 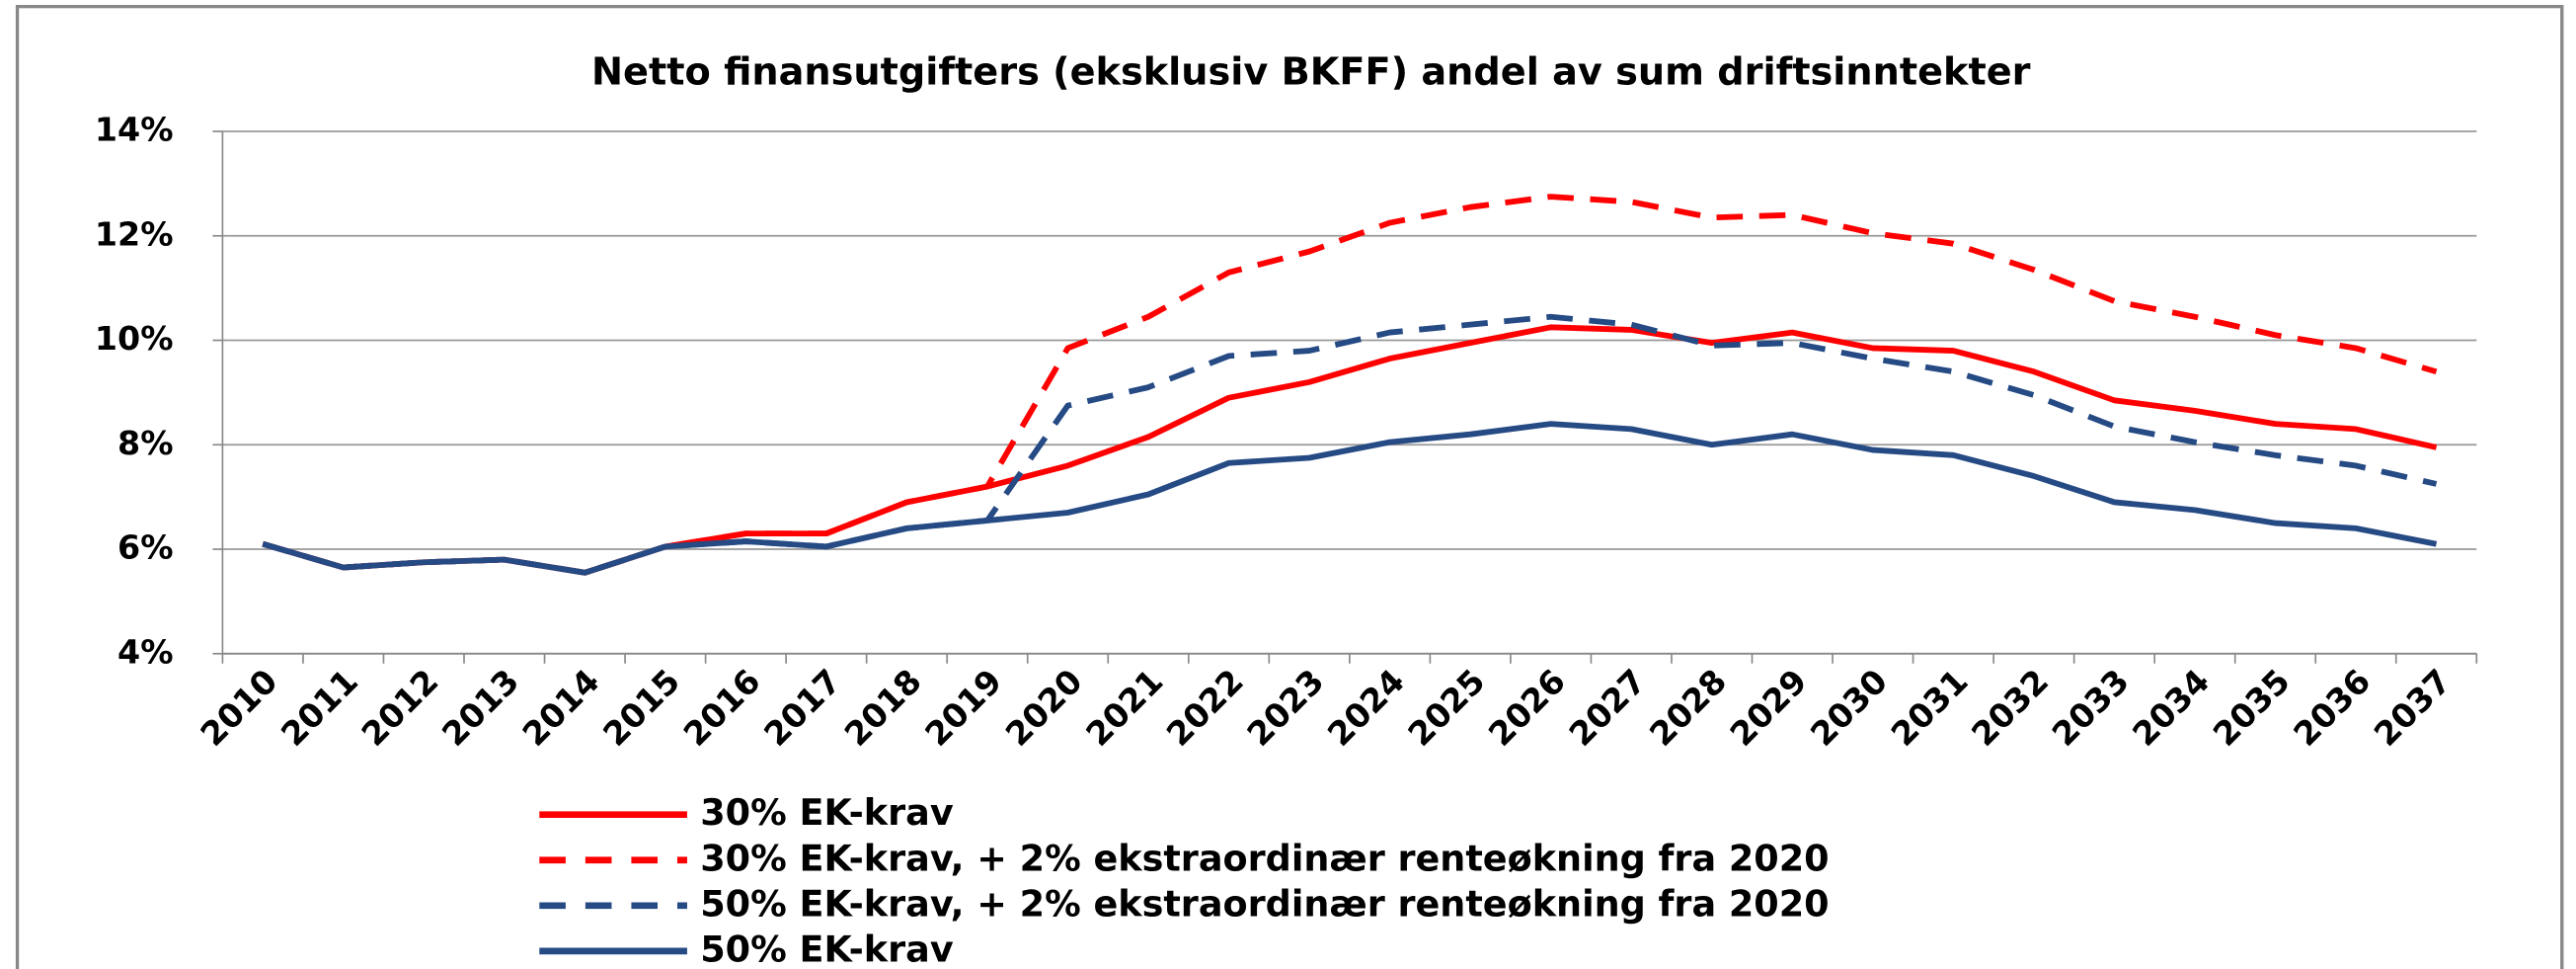 What do you see at coordinates (145, 651) in the screenshot?
I see `y-tick-label: 4%` at bounding box center [145, 651].